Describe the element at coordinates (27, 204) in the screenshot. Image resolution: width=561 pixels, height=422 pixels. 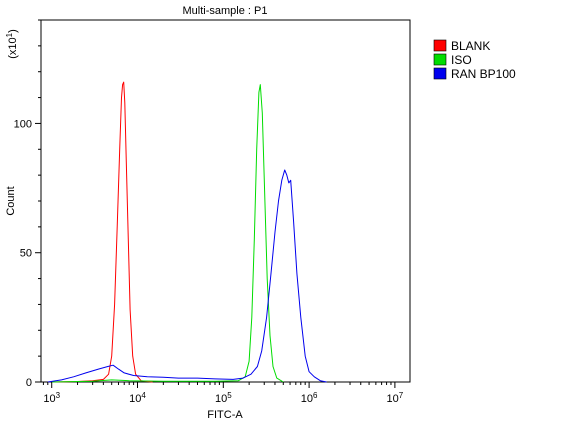
I see `y-axis: 0 50 100` at that location.